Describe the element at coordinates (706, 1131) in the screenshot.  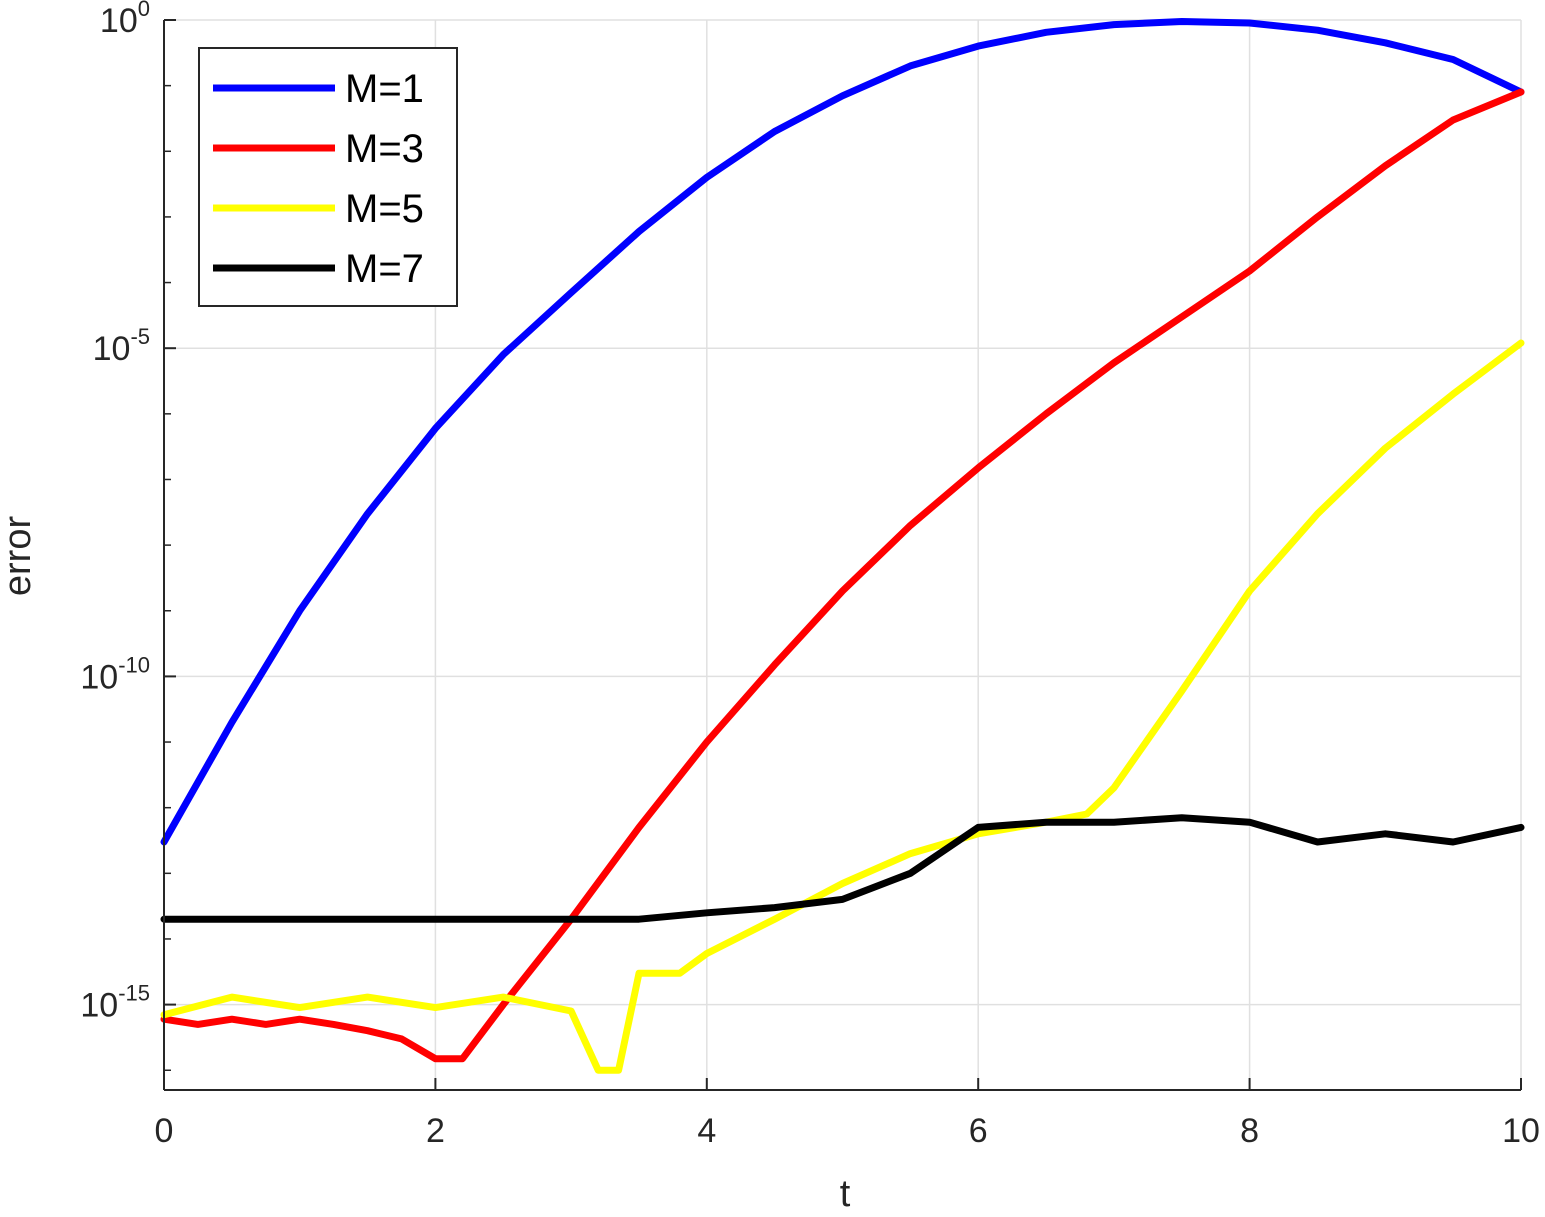
I see `x-tick-label: 4` at that location.